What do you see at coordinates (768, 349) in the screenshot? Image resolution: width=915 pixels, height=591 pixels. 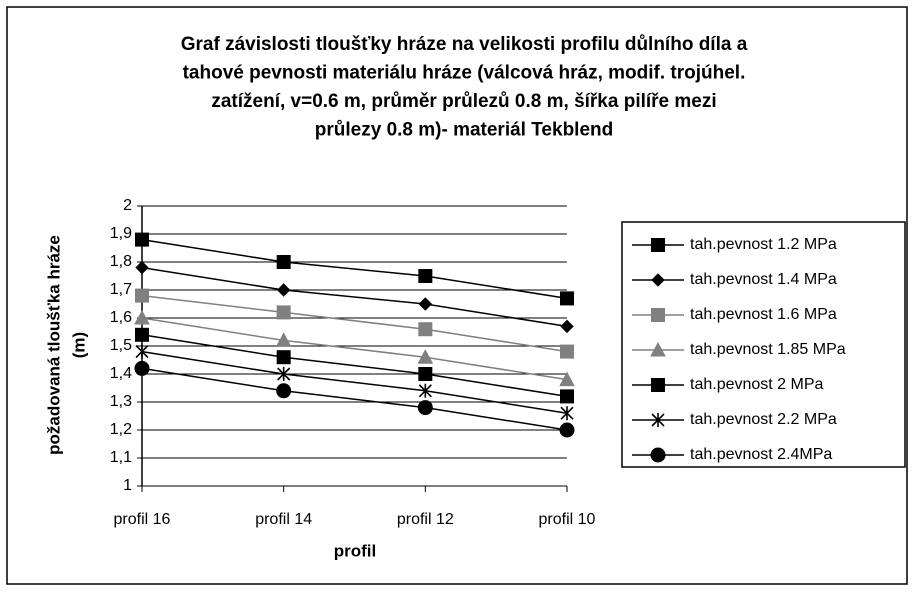 I see `legend-label: tah.pevnost 1.85 MPa` at bounding box center [768, 349].